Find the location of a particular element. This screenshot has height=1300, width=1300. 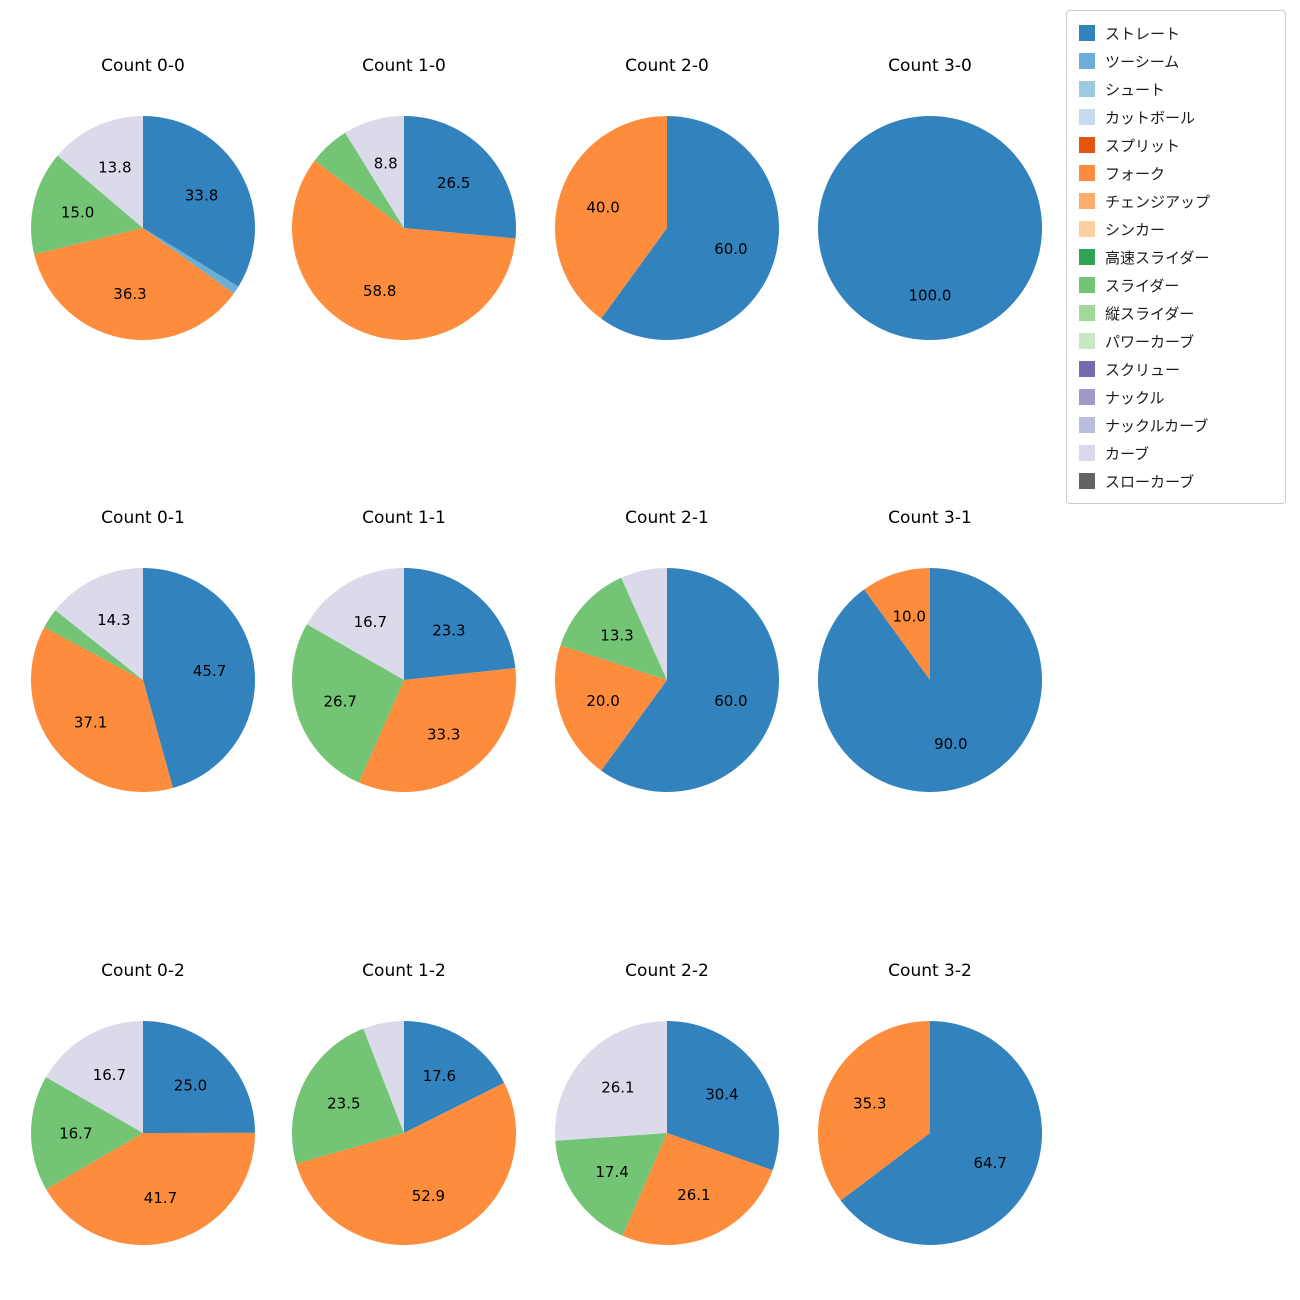

legend-item: スライダー is located at coordinates (1176, 285).